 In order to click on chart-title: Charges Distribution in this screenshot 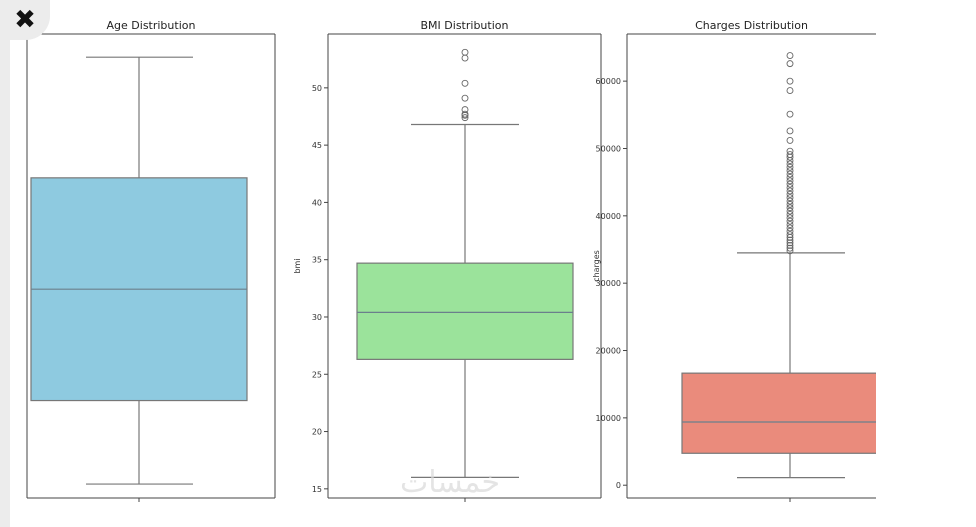, I will do `click(751, 25)`.